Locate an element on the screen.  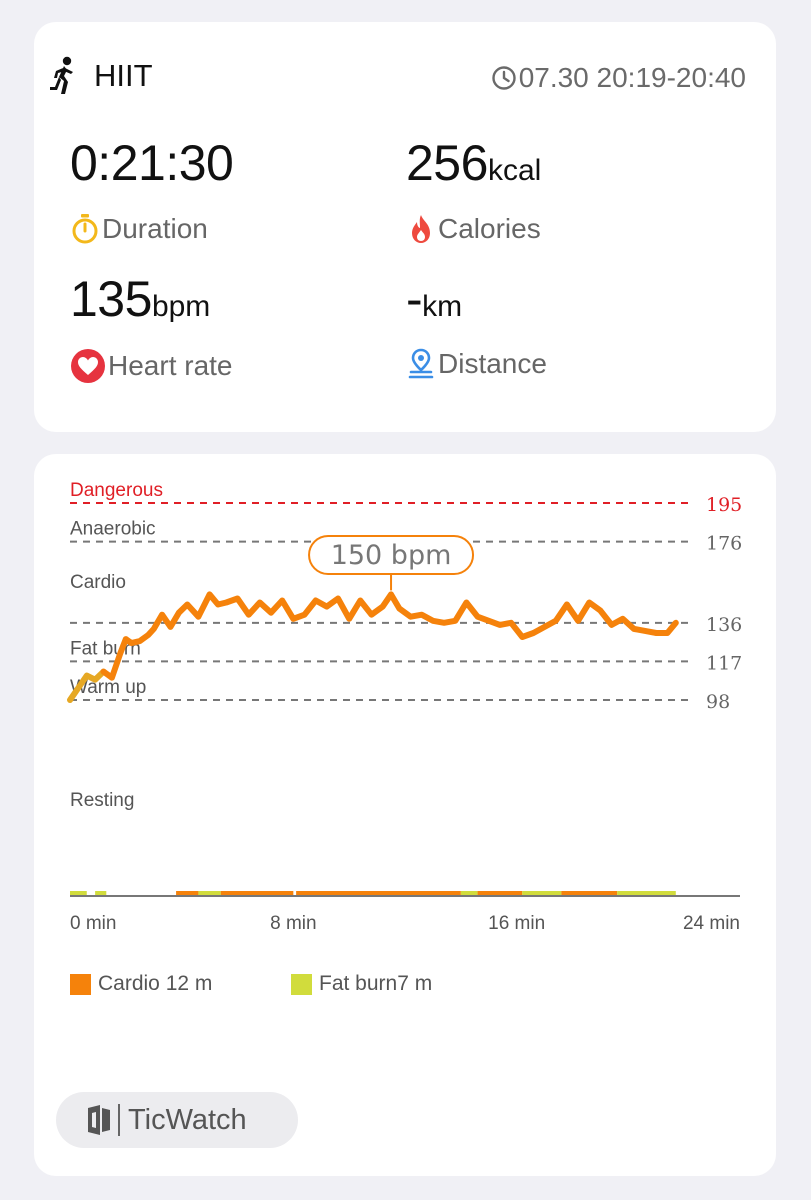
duration-number: 0:21:30 is located at coordinates (152, 163).